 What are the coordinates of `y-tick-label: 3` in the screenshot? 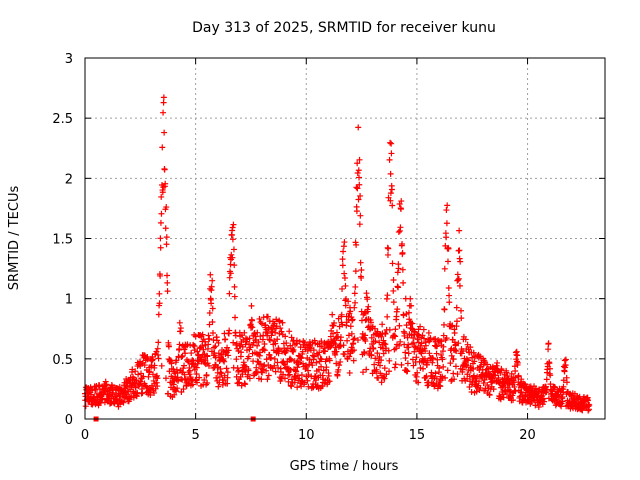 It's located at (69, 59).